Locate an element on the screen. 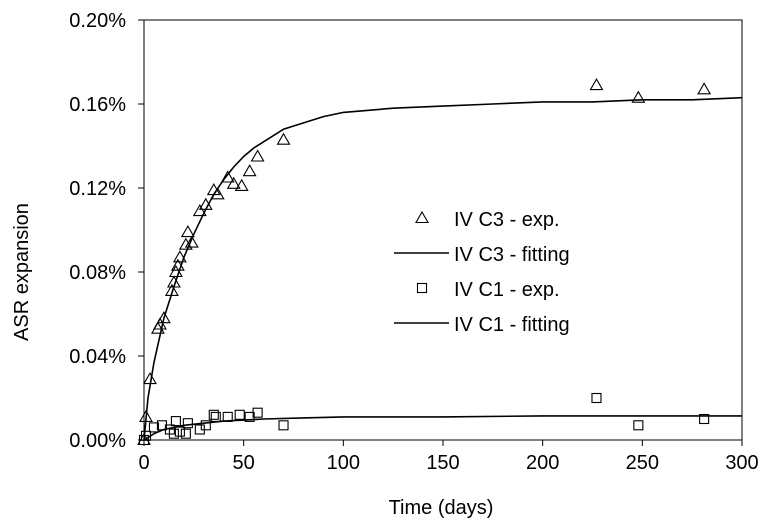  x-tick-label: 250 is located at coordinates (642, 463).